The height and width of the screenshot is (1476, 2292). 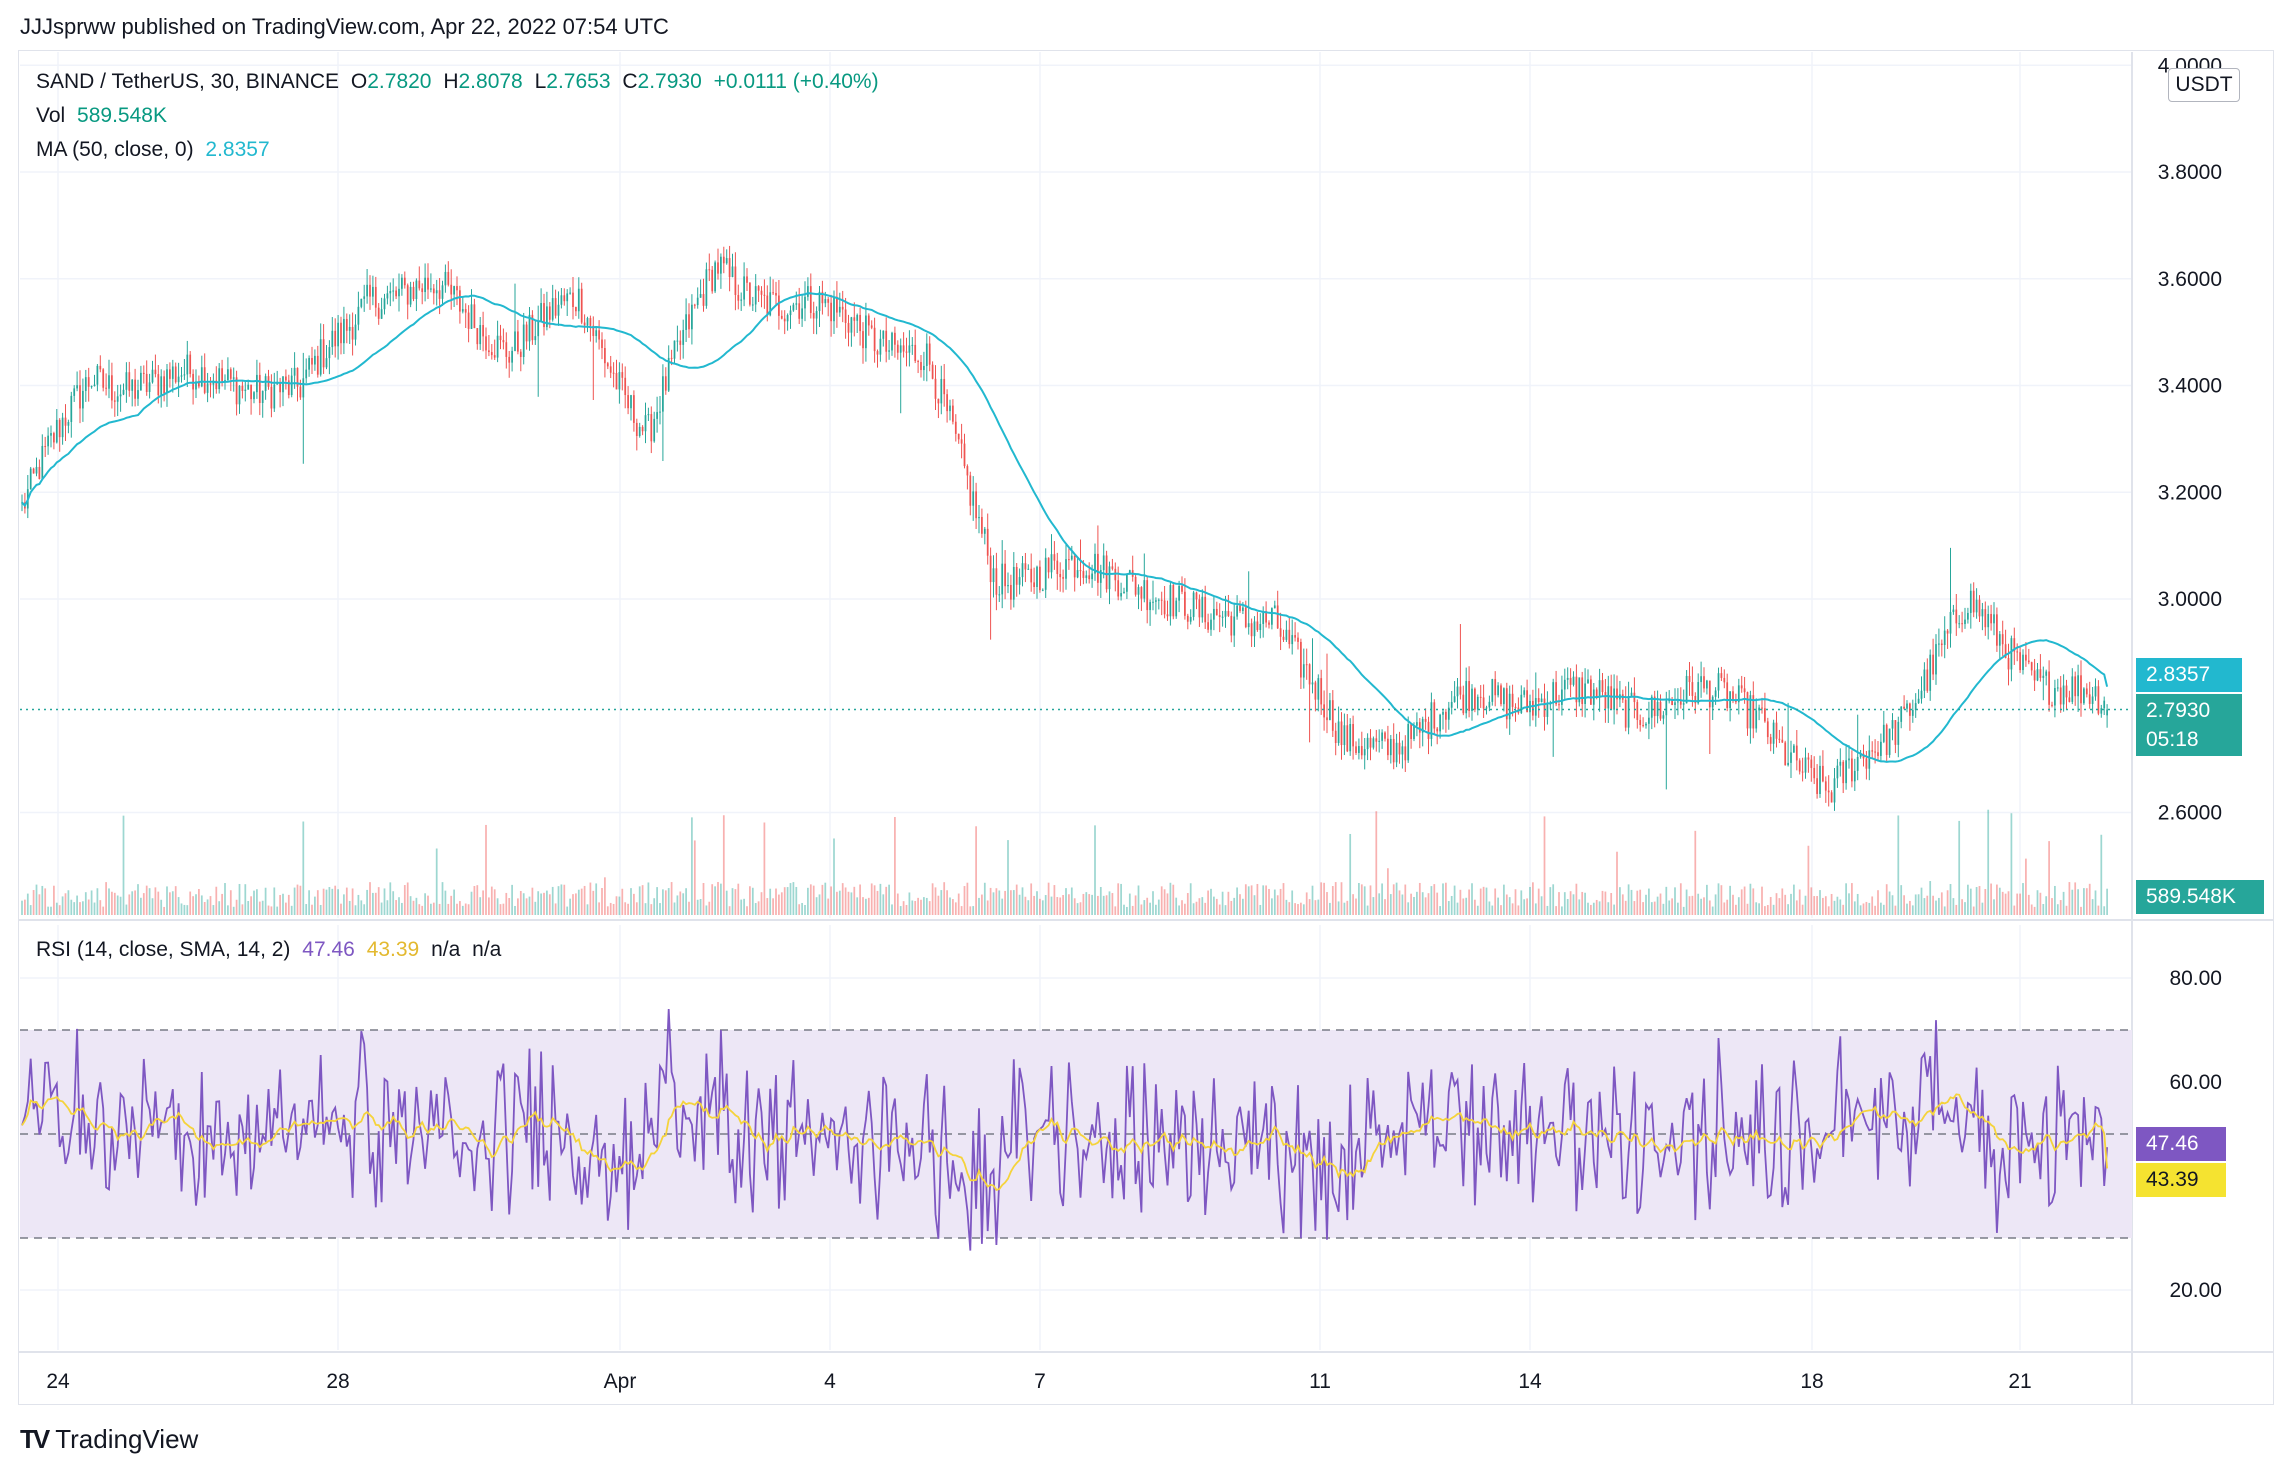 What do you see at coordinates (2204, 85) in the screenshot?
I see `currency-button: USDT` at bounding box center [2204, 85].